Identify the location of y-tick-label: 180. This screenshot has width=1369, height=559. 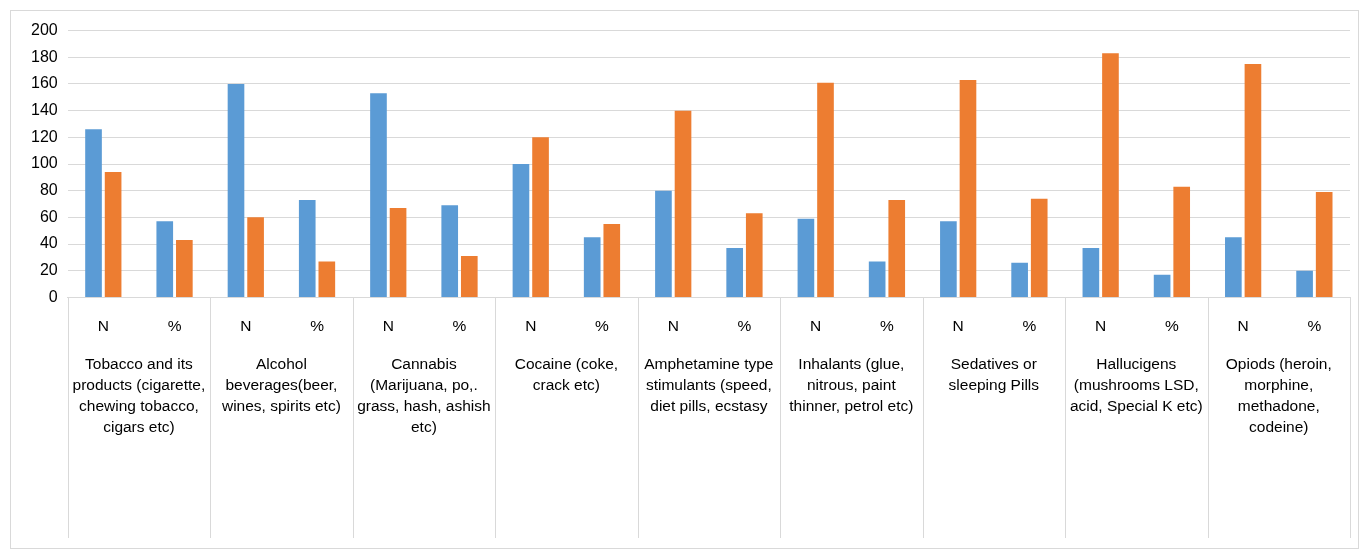
(44, 56).